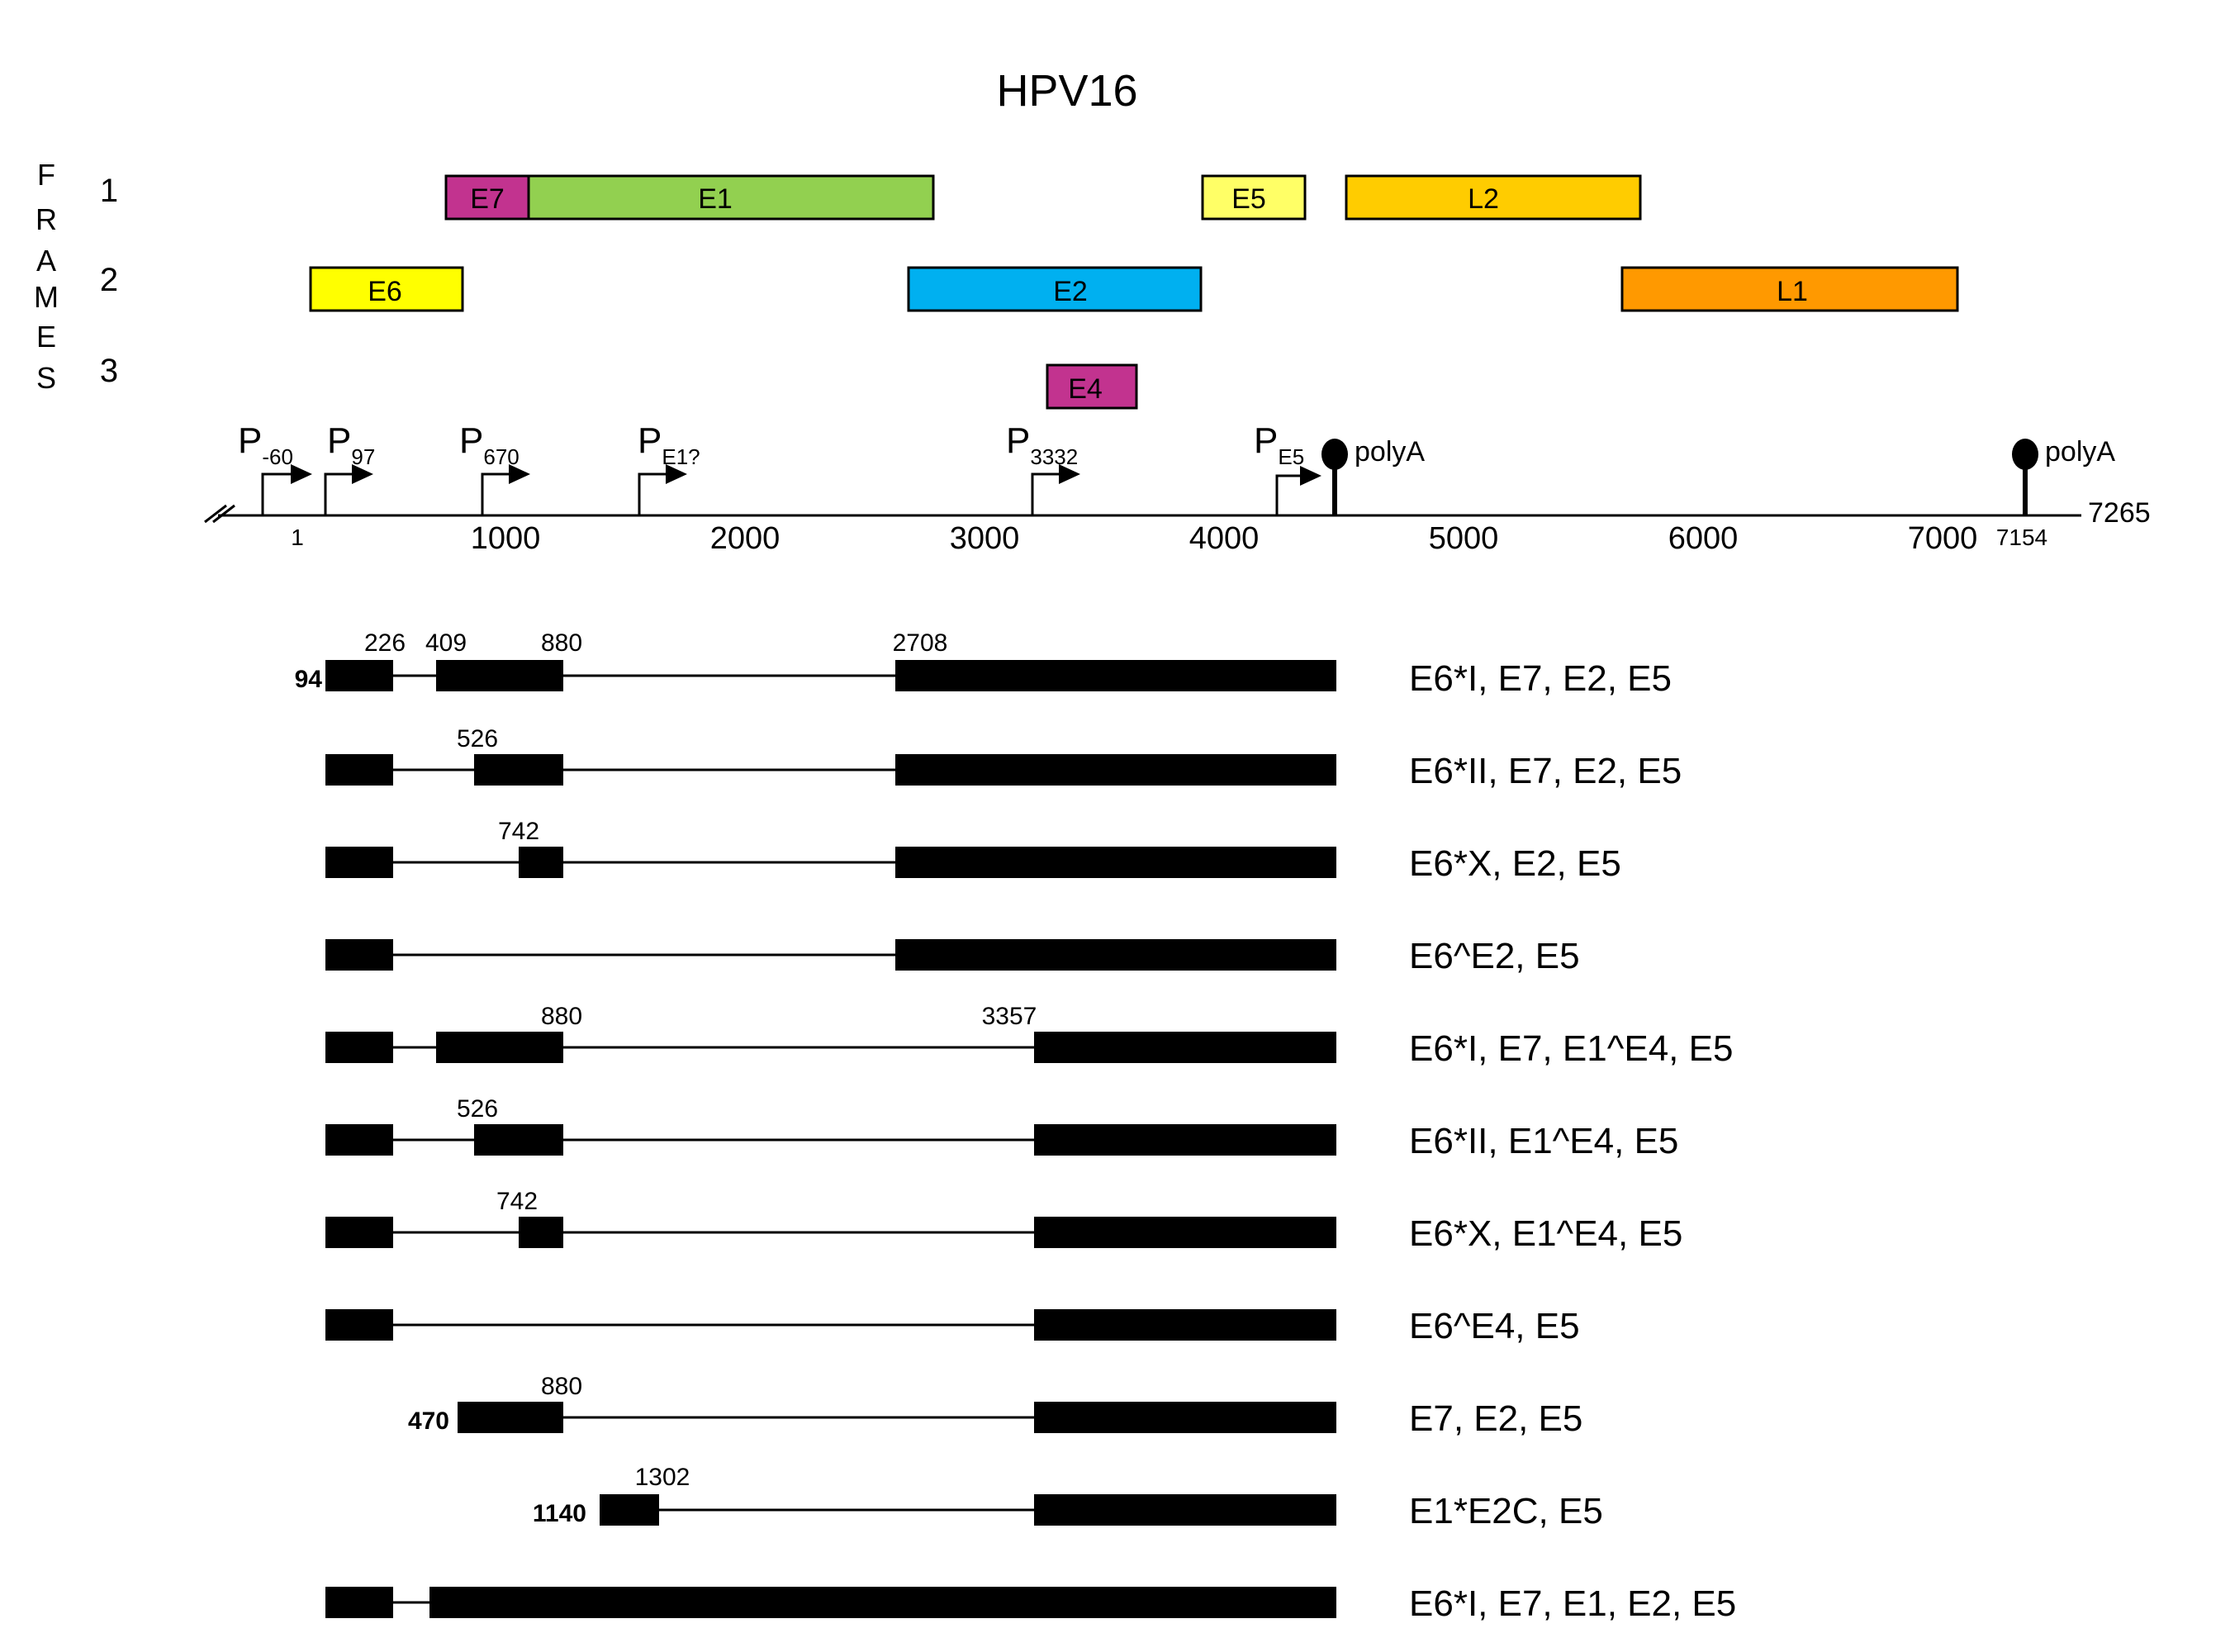 The image size is (2230, 1652). I want to click on orf-box-l2, so click(1493, 197).